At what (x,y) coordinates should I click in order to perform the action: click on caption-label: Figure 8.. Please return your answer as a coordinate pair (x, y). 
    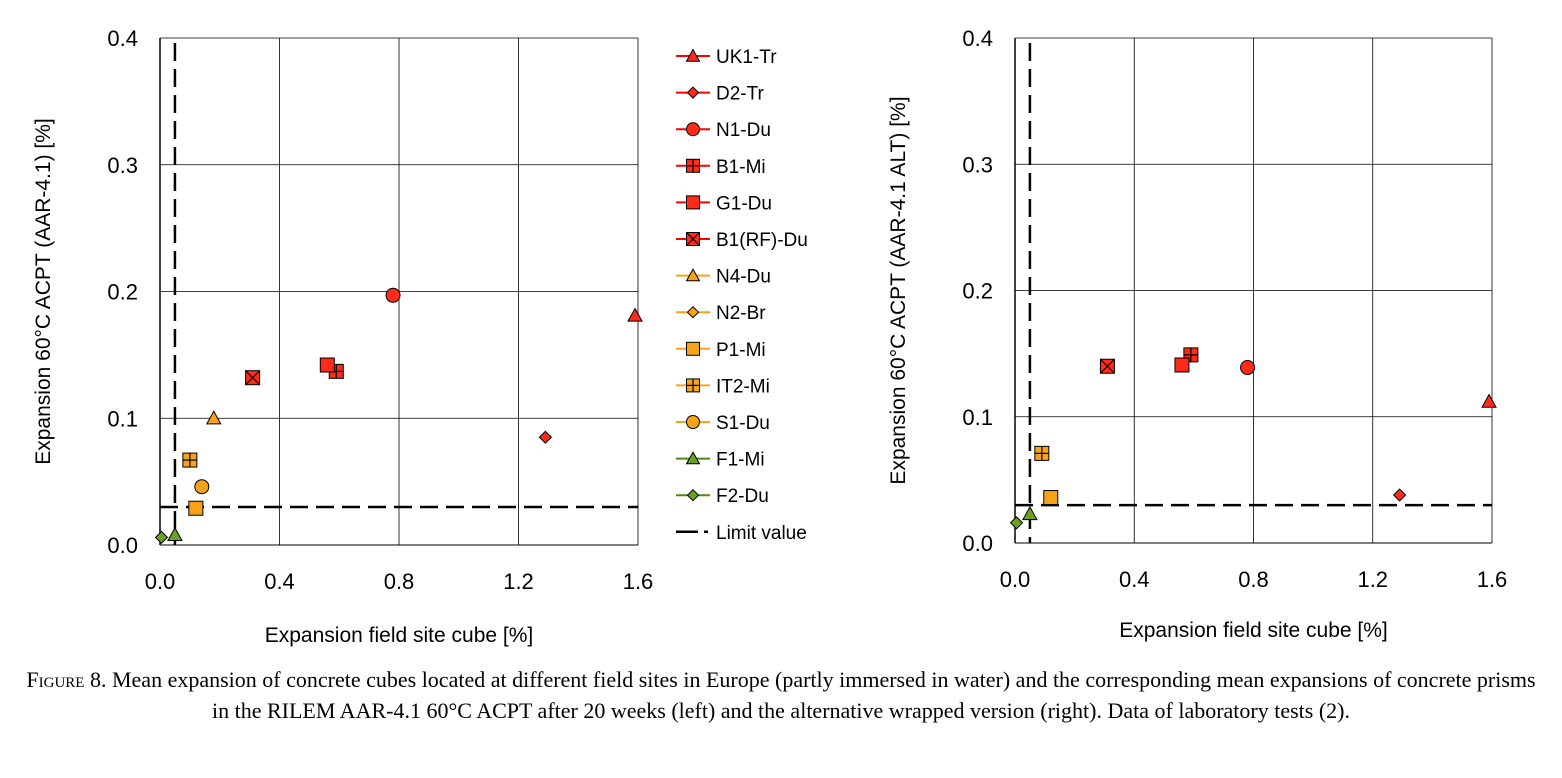
    Looking at the image, I should click on (66, 679).